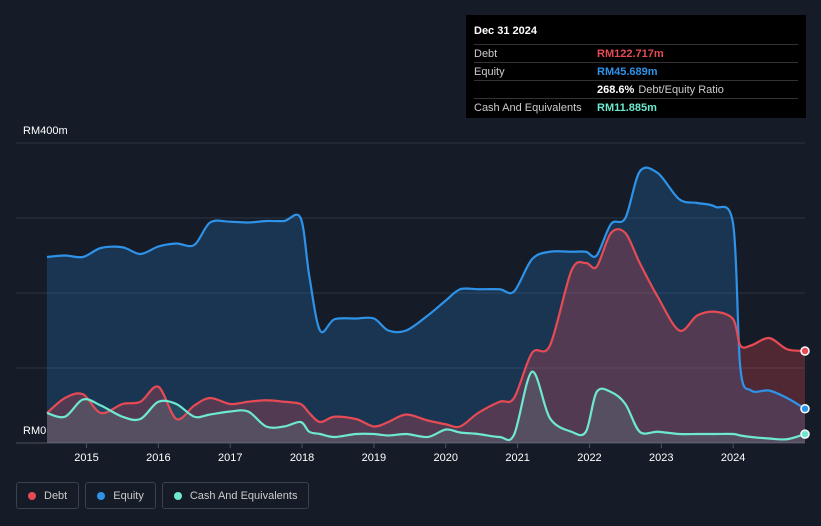 The height and width of the screenshot is (526, 821). What do you see at coordinates (733, 458) in the screenshot?
I see `x-tick-label: 2024` at bounding box center [733, 458].